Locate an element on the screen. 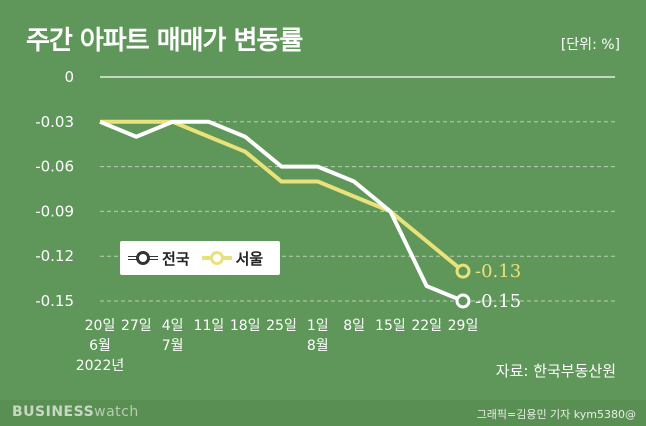 The width and height of the screenshot is (646, 426). end-marker-seoul is located at coordinates (463, 271).